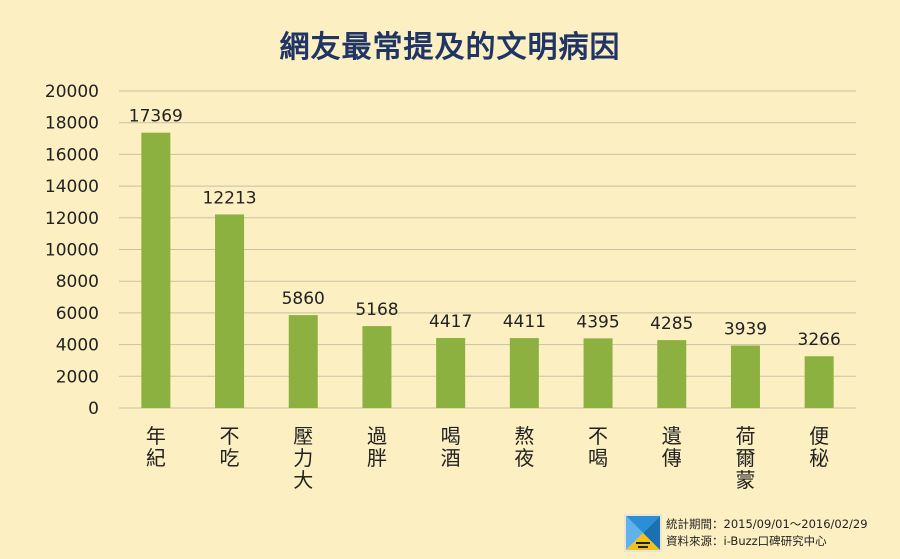 This screenshot has width=900, height=559. I want to click on y-tick-label: 2000, so click(77, 377).